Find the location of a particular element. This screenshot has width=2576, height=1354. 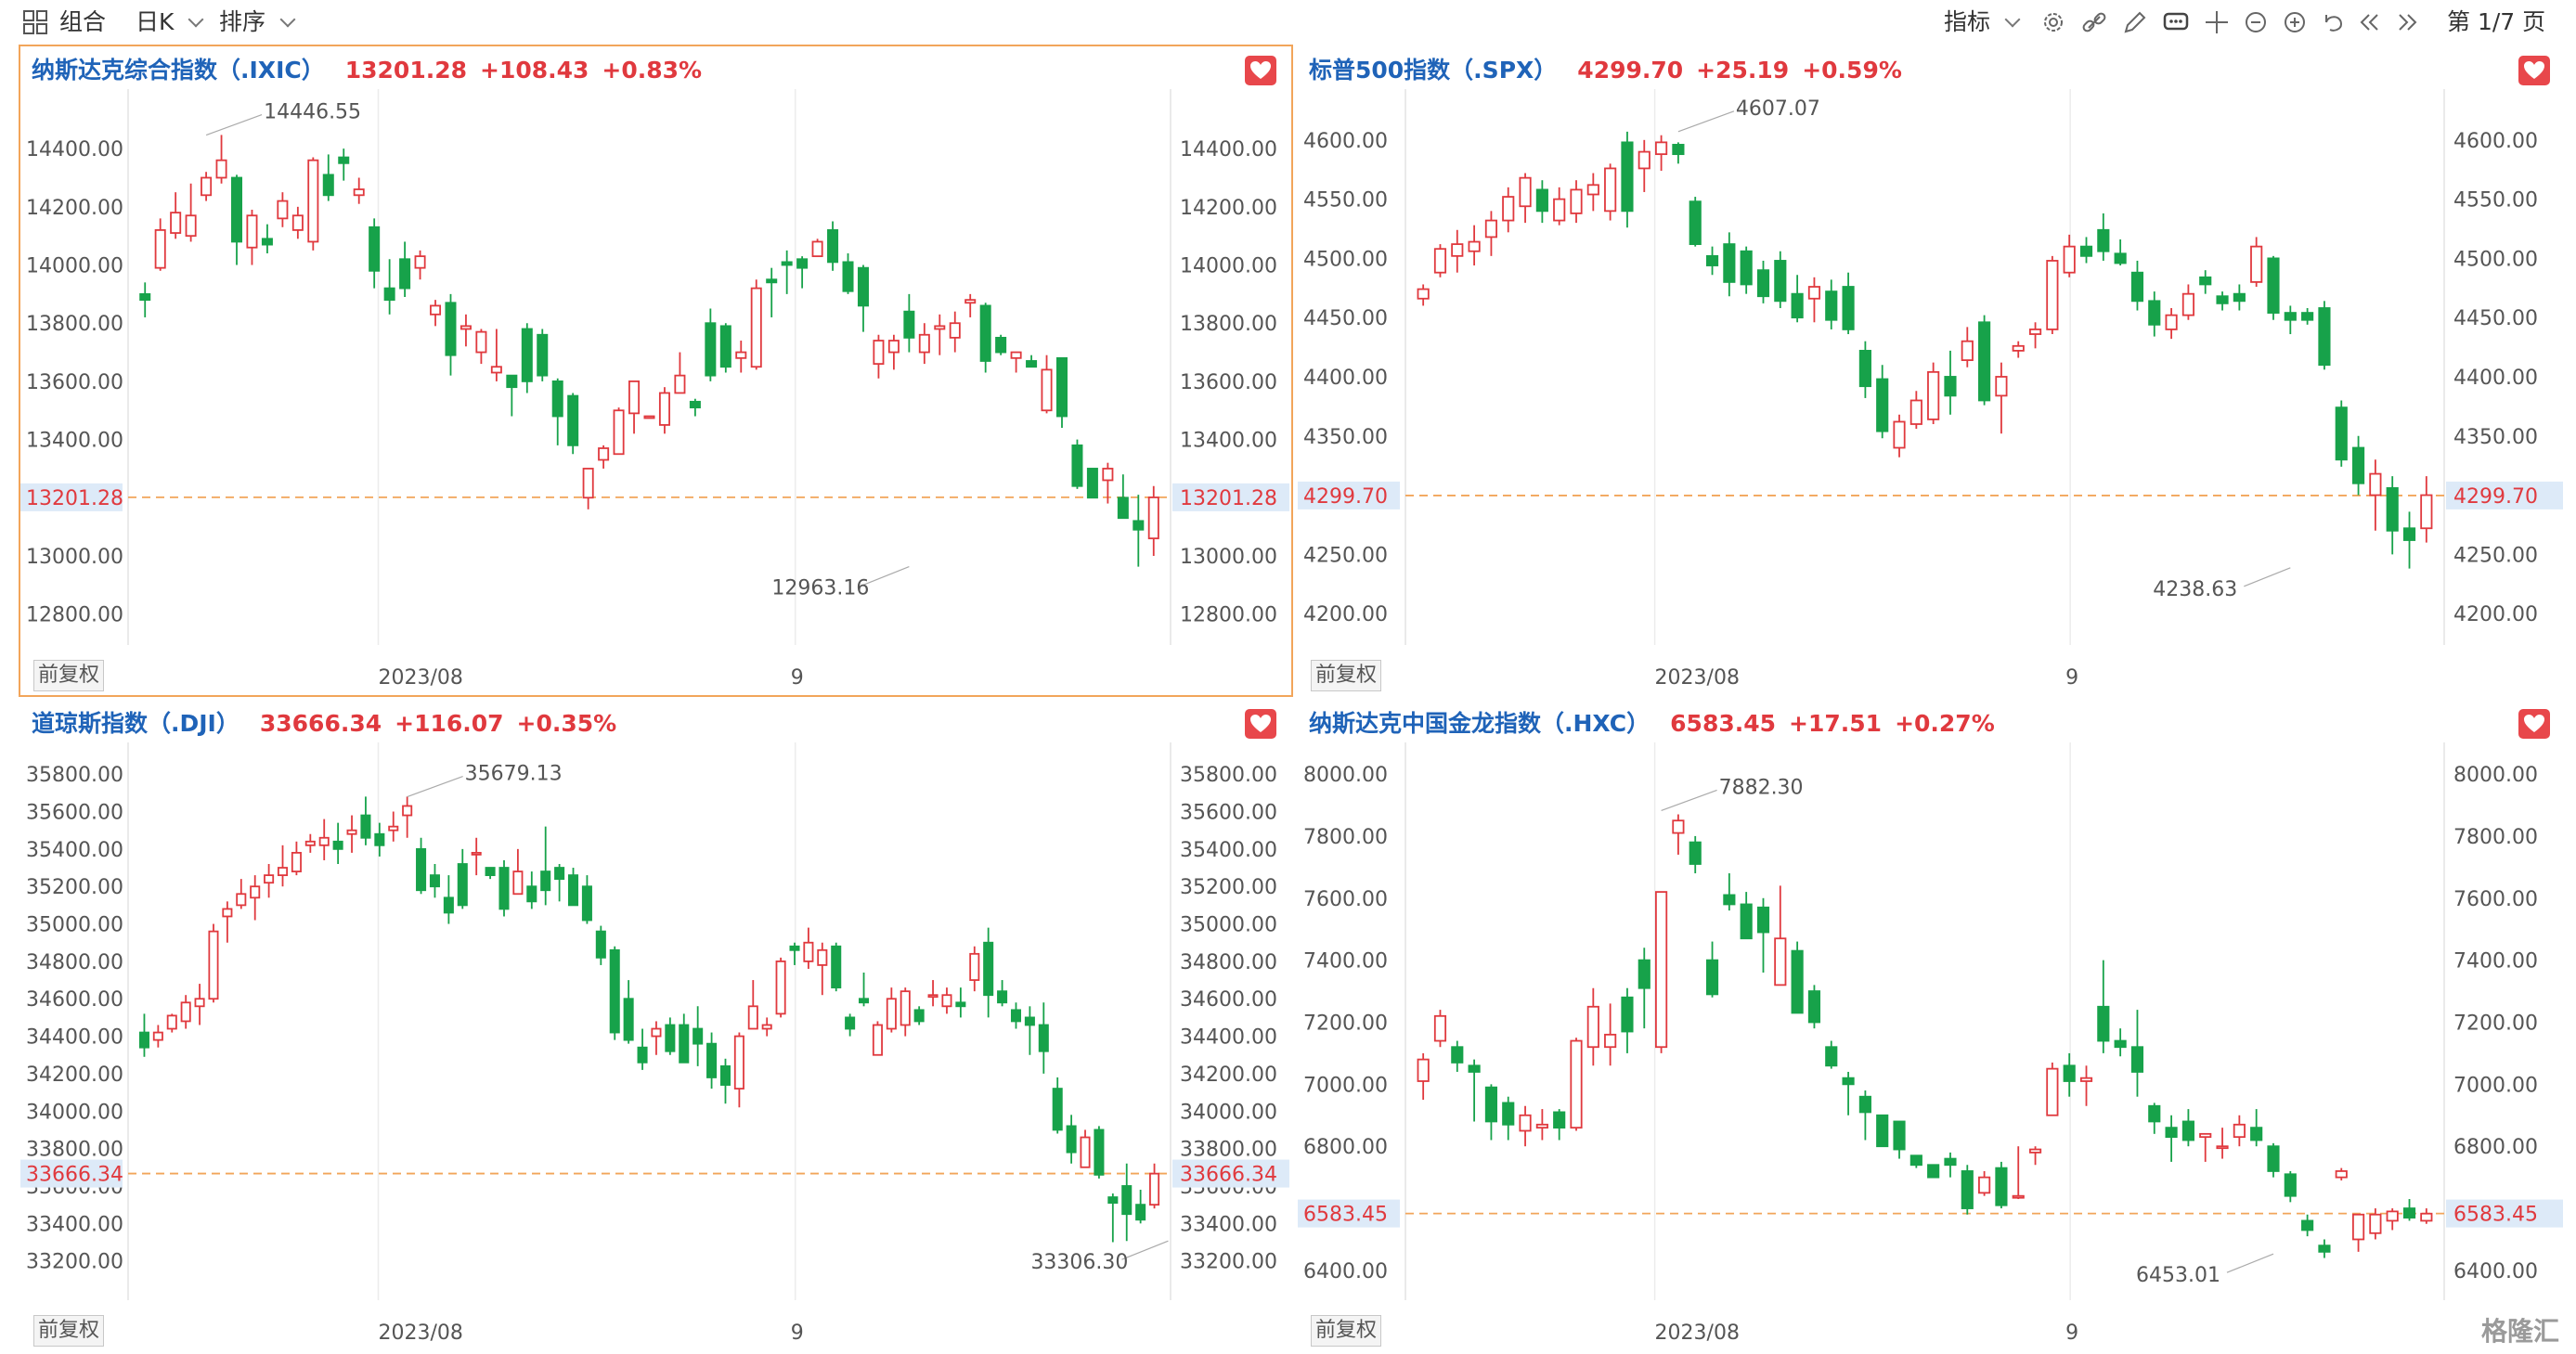

last-price-tag-right: 13201.28 is located at coordinates (1228, 498).